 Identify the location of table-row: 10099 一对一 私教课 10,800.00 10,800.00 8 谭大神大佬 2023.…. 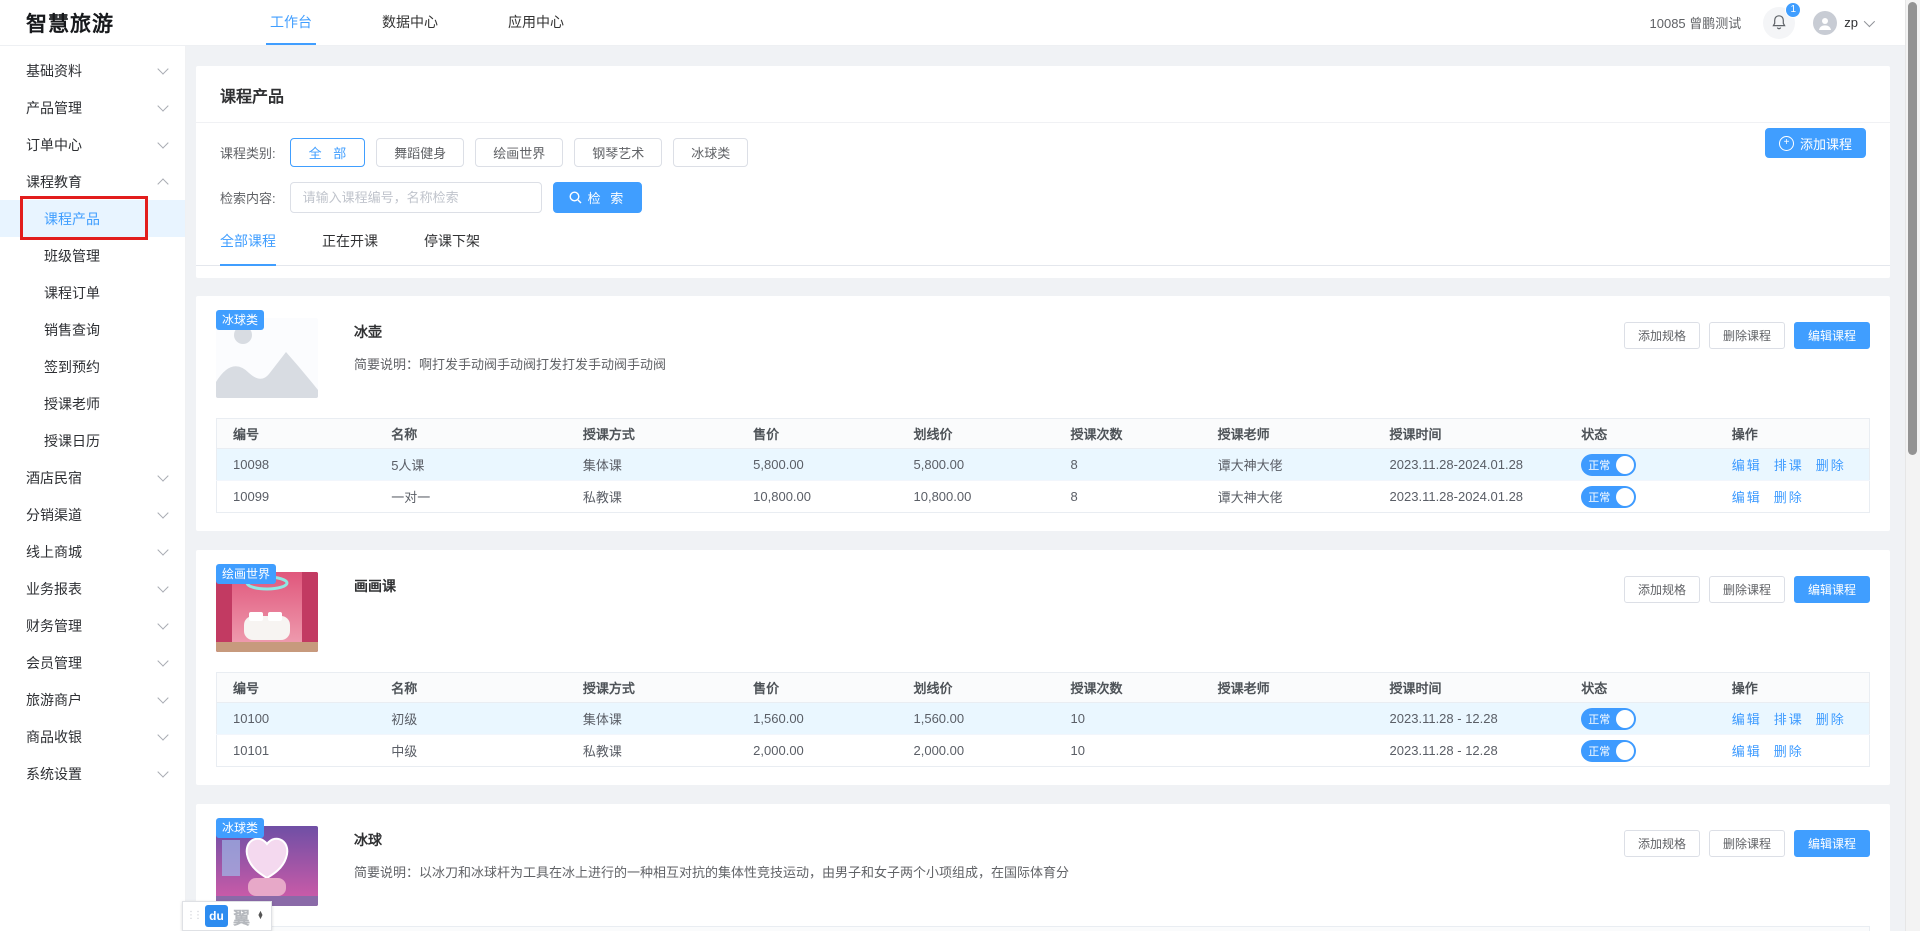
(1043, 497).